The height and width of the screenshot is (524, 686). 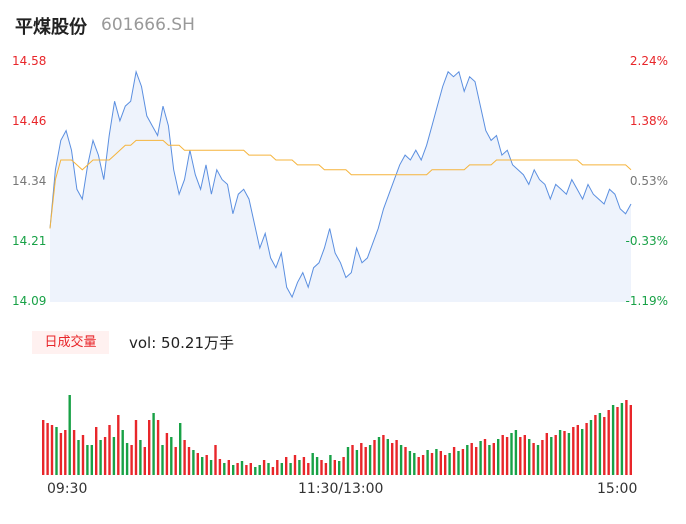 I want to click on volume-tag: 日成交量, so click(x=70, y=342).